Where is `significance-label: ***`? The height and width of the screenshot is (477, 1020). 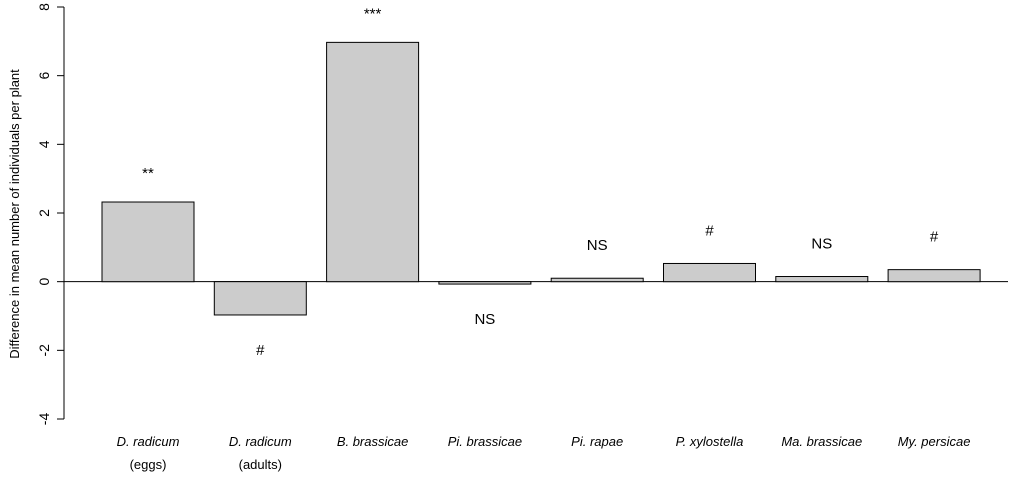
significance-label: *** is located at coordinates (373, 13).